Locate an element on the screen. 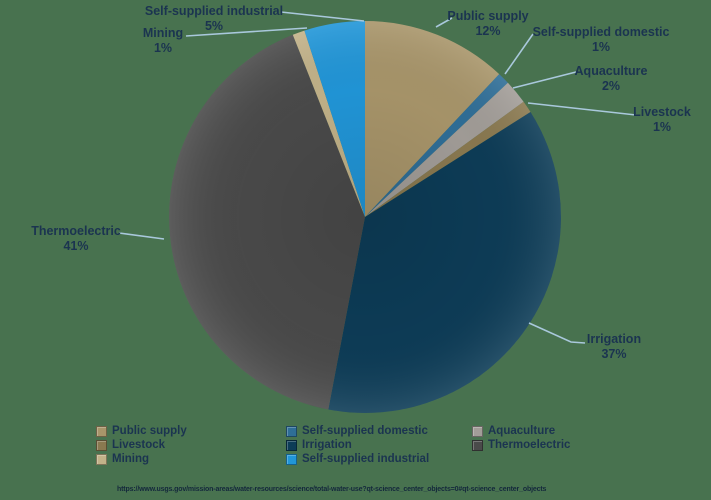  legend-column-3: Aquaculture Thermoelectric is located at coordinates (521, 438).